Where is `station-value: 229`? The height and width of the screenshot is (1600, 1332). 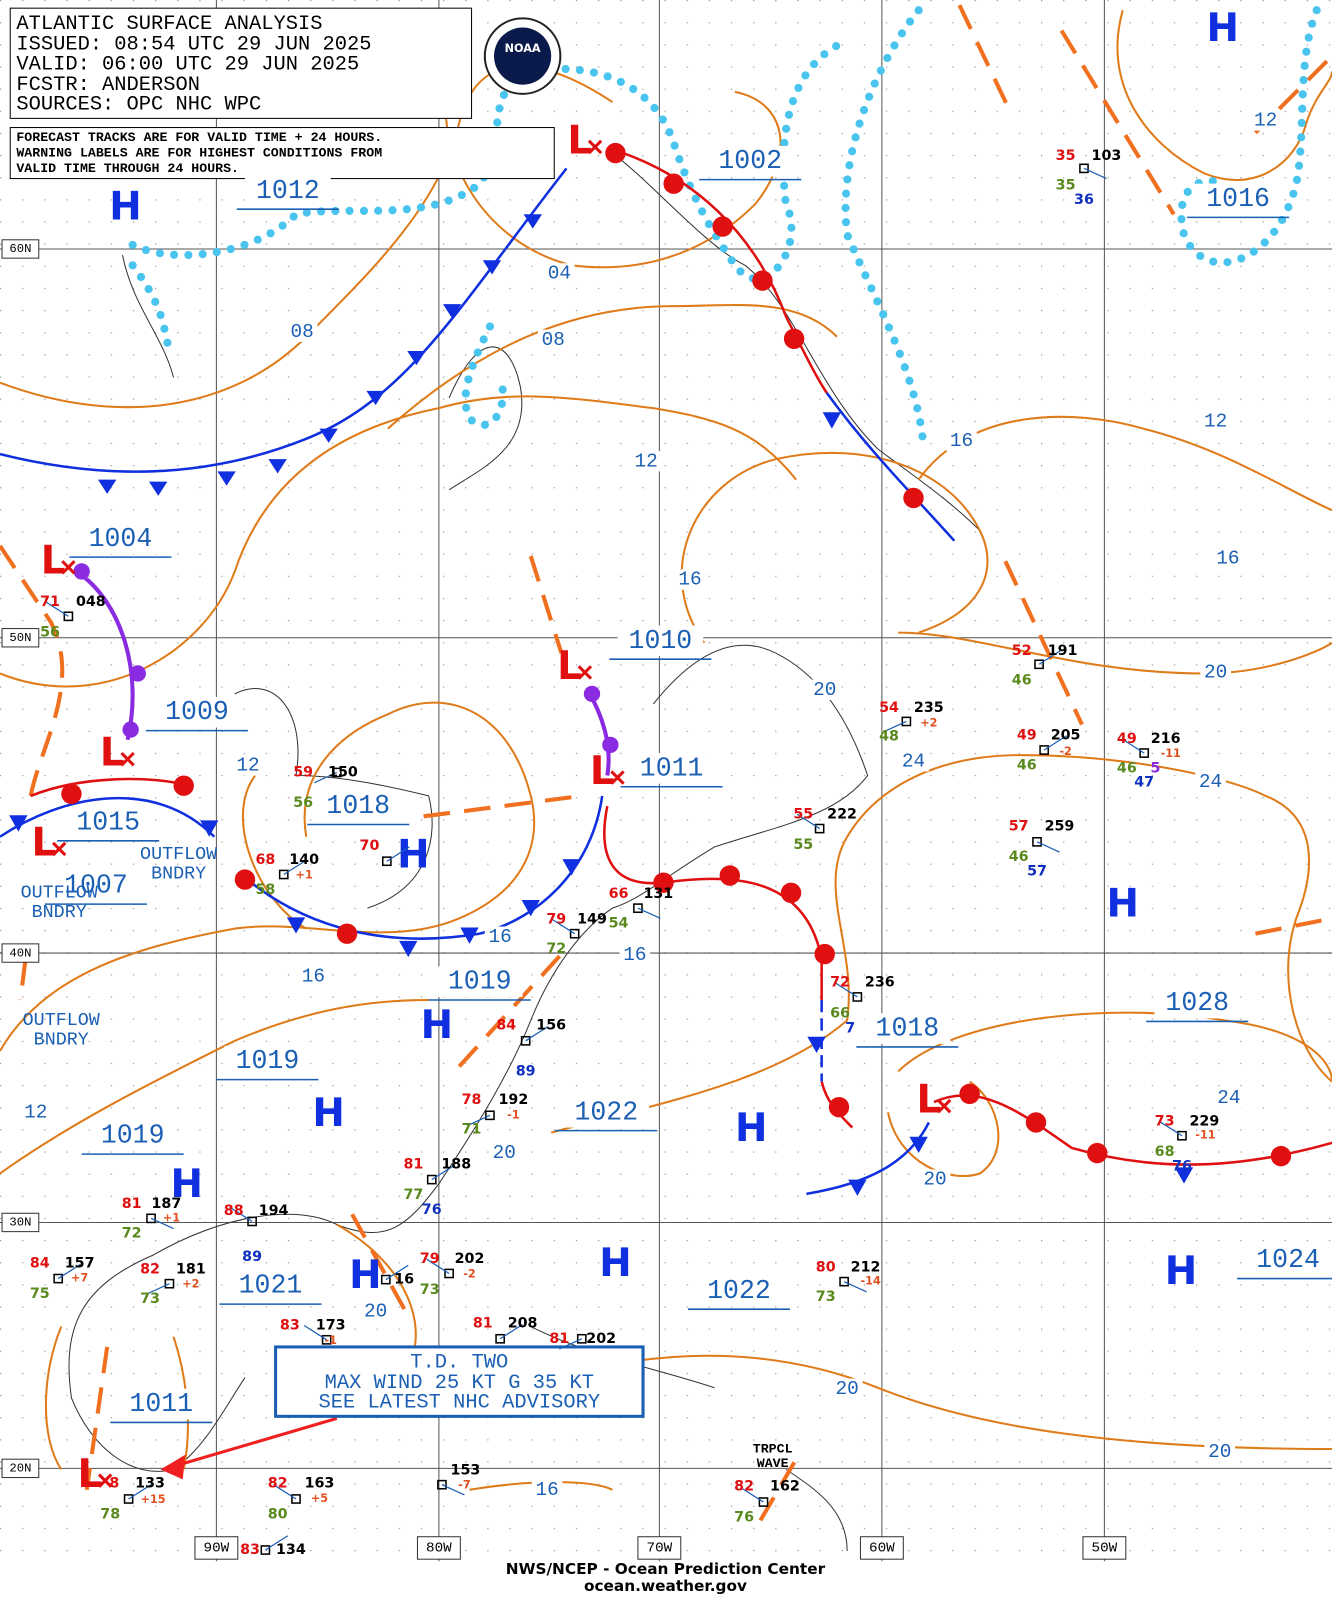
station-value: 229 is located at coordinates (1205, 1121).